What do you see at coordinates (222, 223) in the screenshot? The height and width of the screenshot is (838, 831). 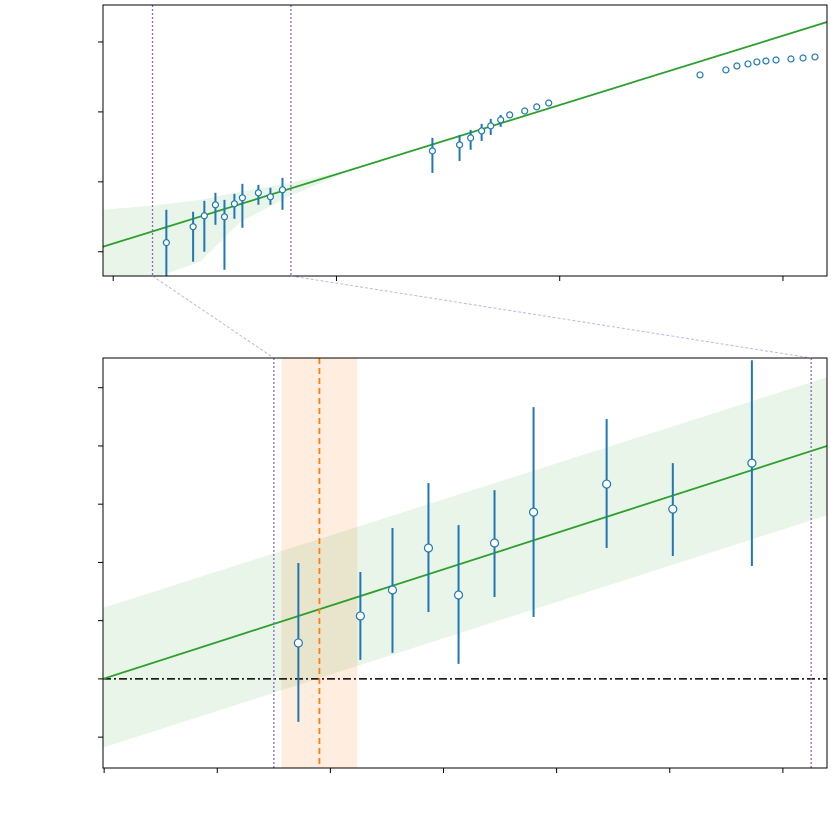 I see `confidence-band` at bounding box center [222, 223].